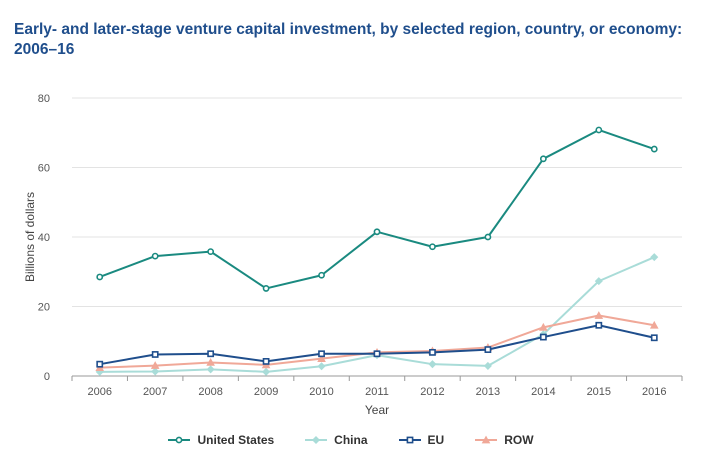 The image size is (701, 468). I want to click on triangle-marker-icon, so click(486, 439).